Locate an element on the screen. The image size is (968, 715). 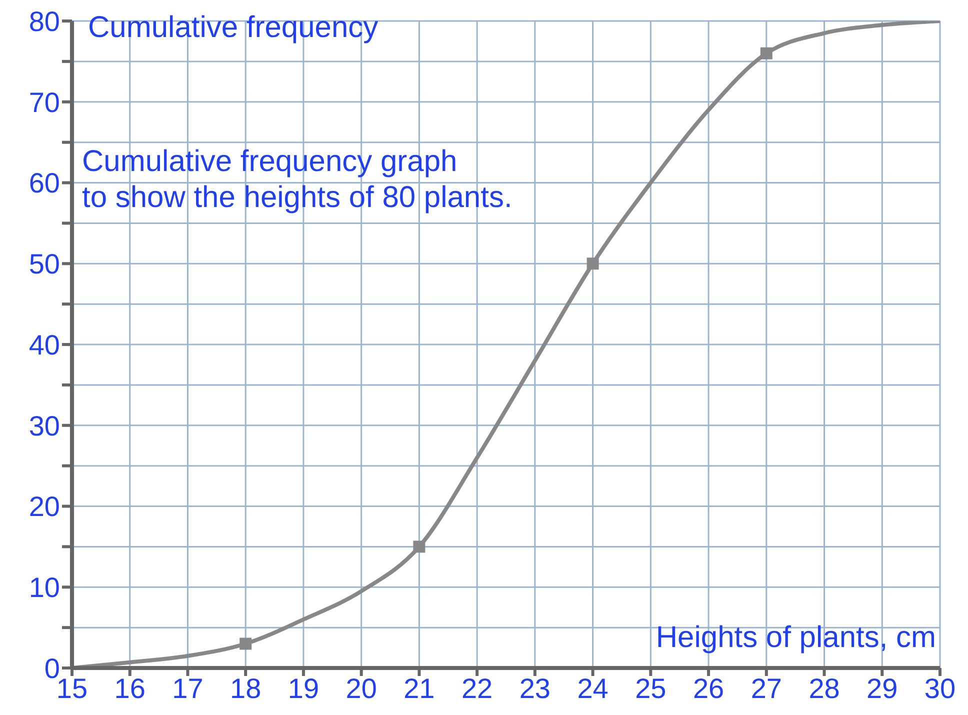
x-tick-label: 26 is located at coordinates (708, 688).